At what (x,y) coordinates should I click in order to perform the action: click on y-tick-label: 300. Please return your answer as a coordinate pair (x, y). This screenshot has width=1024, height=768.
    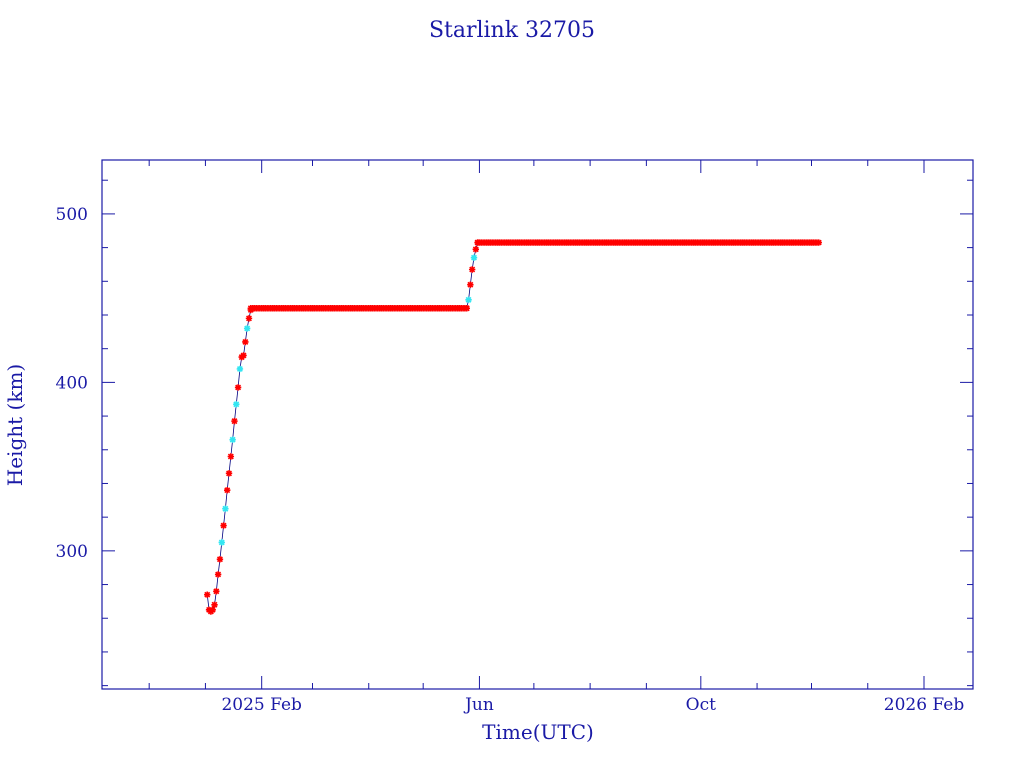
    Looking at the image, I should click on (72, 552).